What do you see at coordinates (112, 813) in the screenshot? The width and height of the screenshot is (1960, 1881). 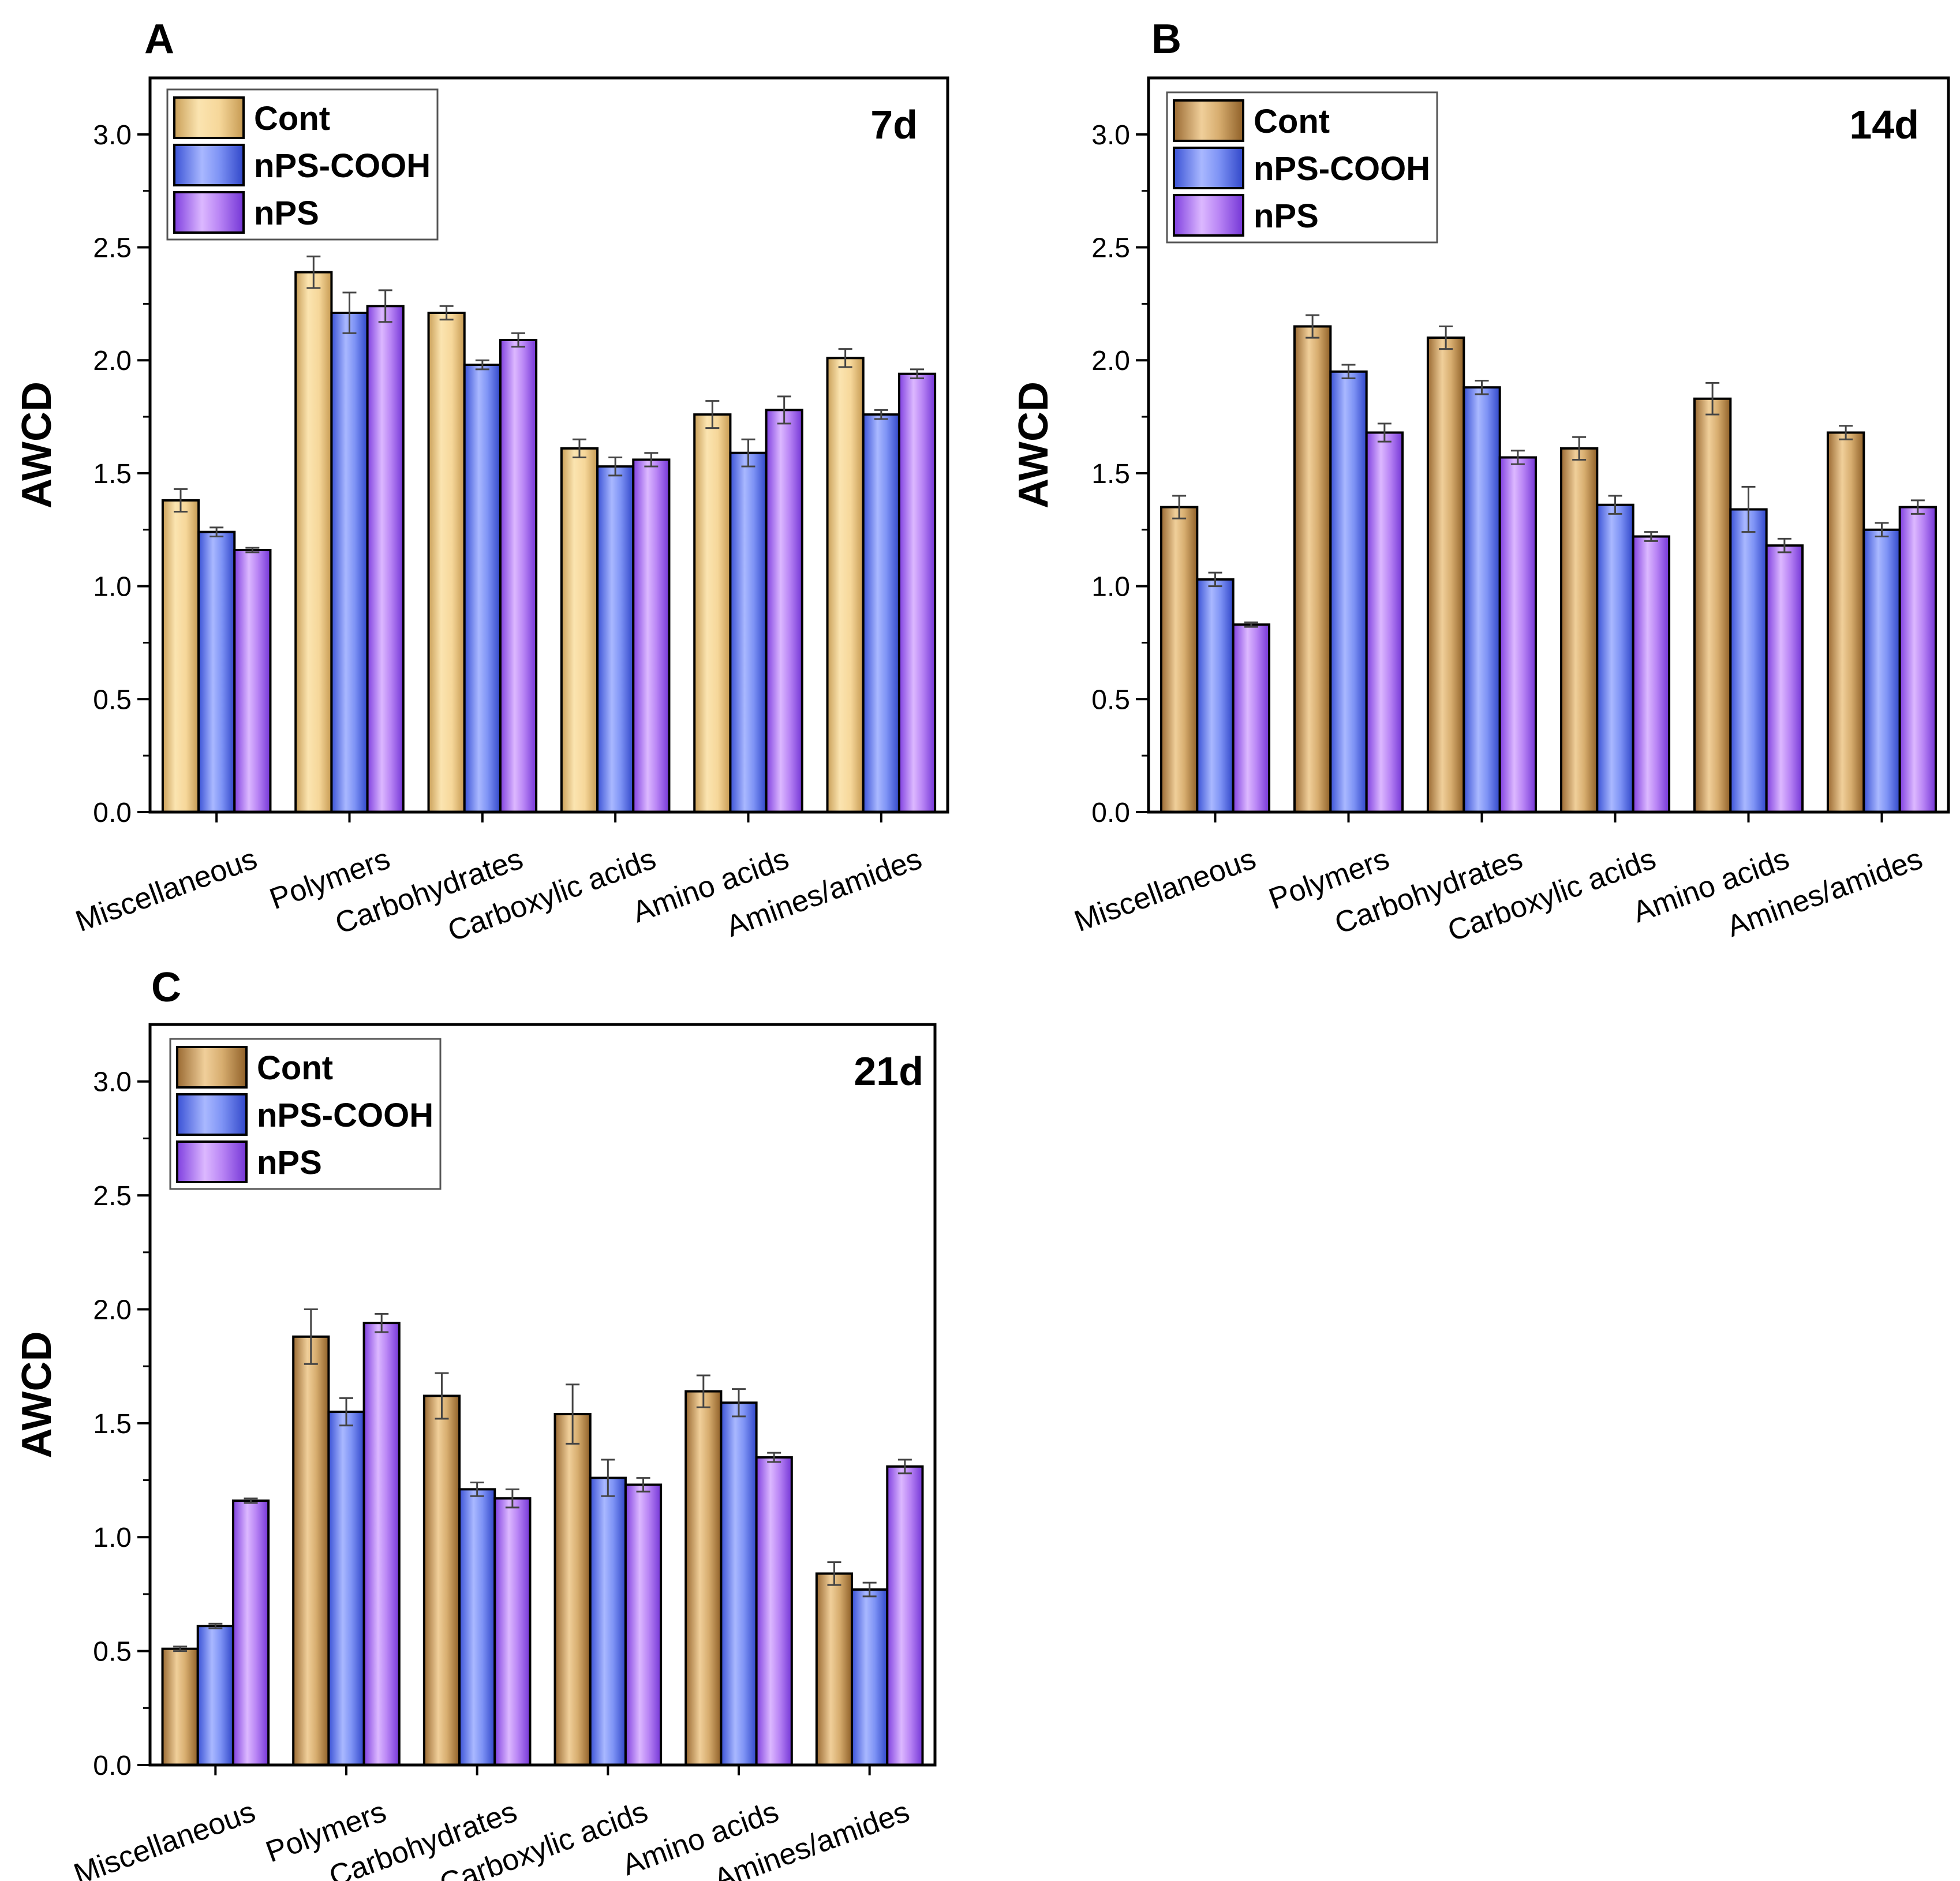 I see `y-tick-label-a-0: 0.0` at bounding box center [112, 813].